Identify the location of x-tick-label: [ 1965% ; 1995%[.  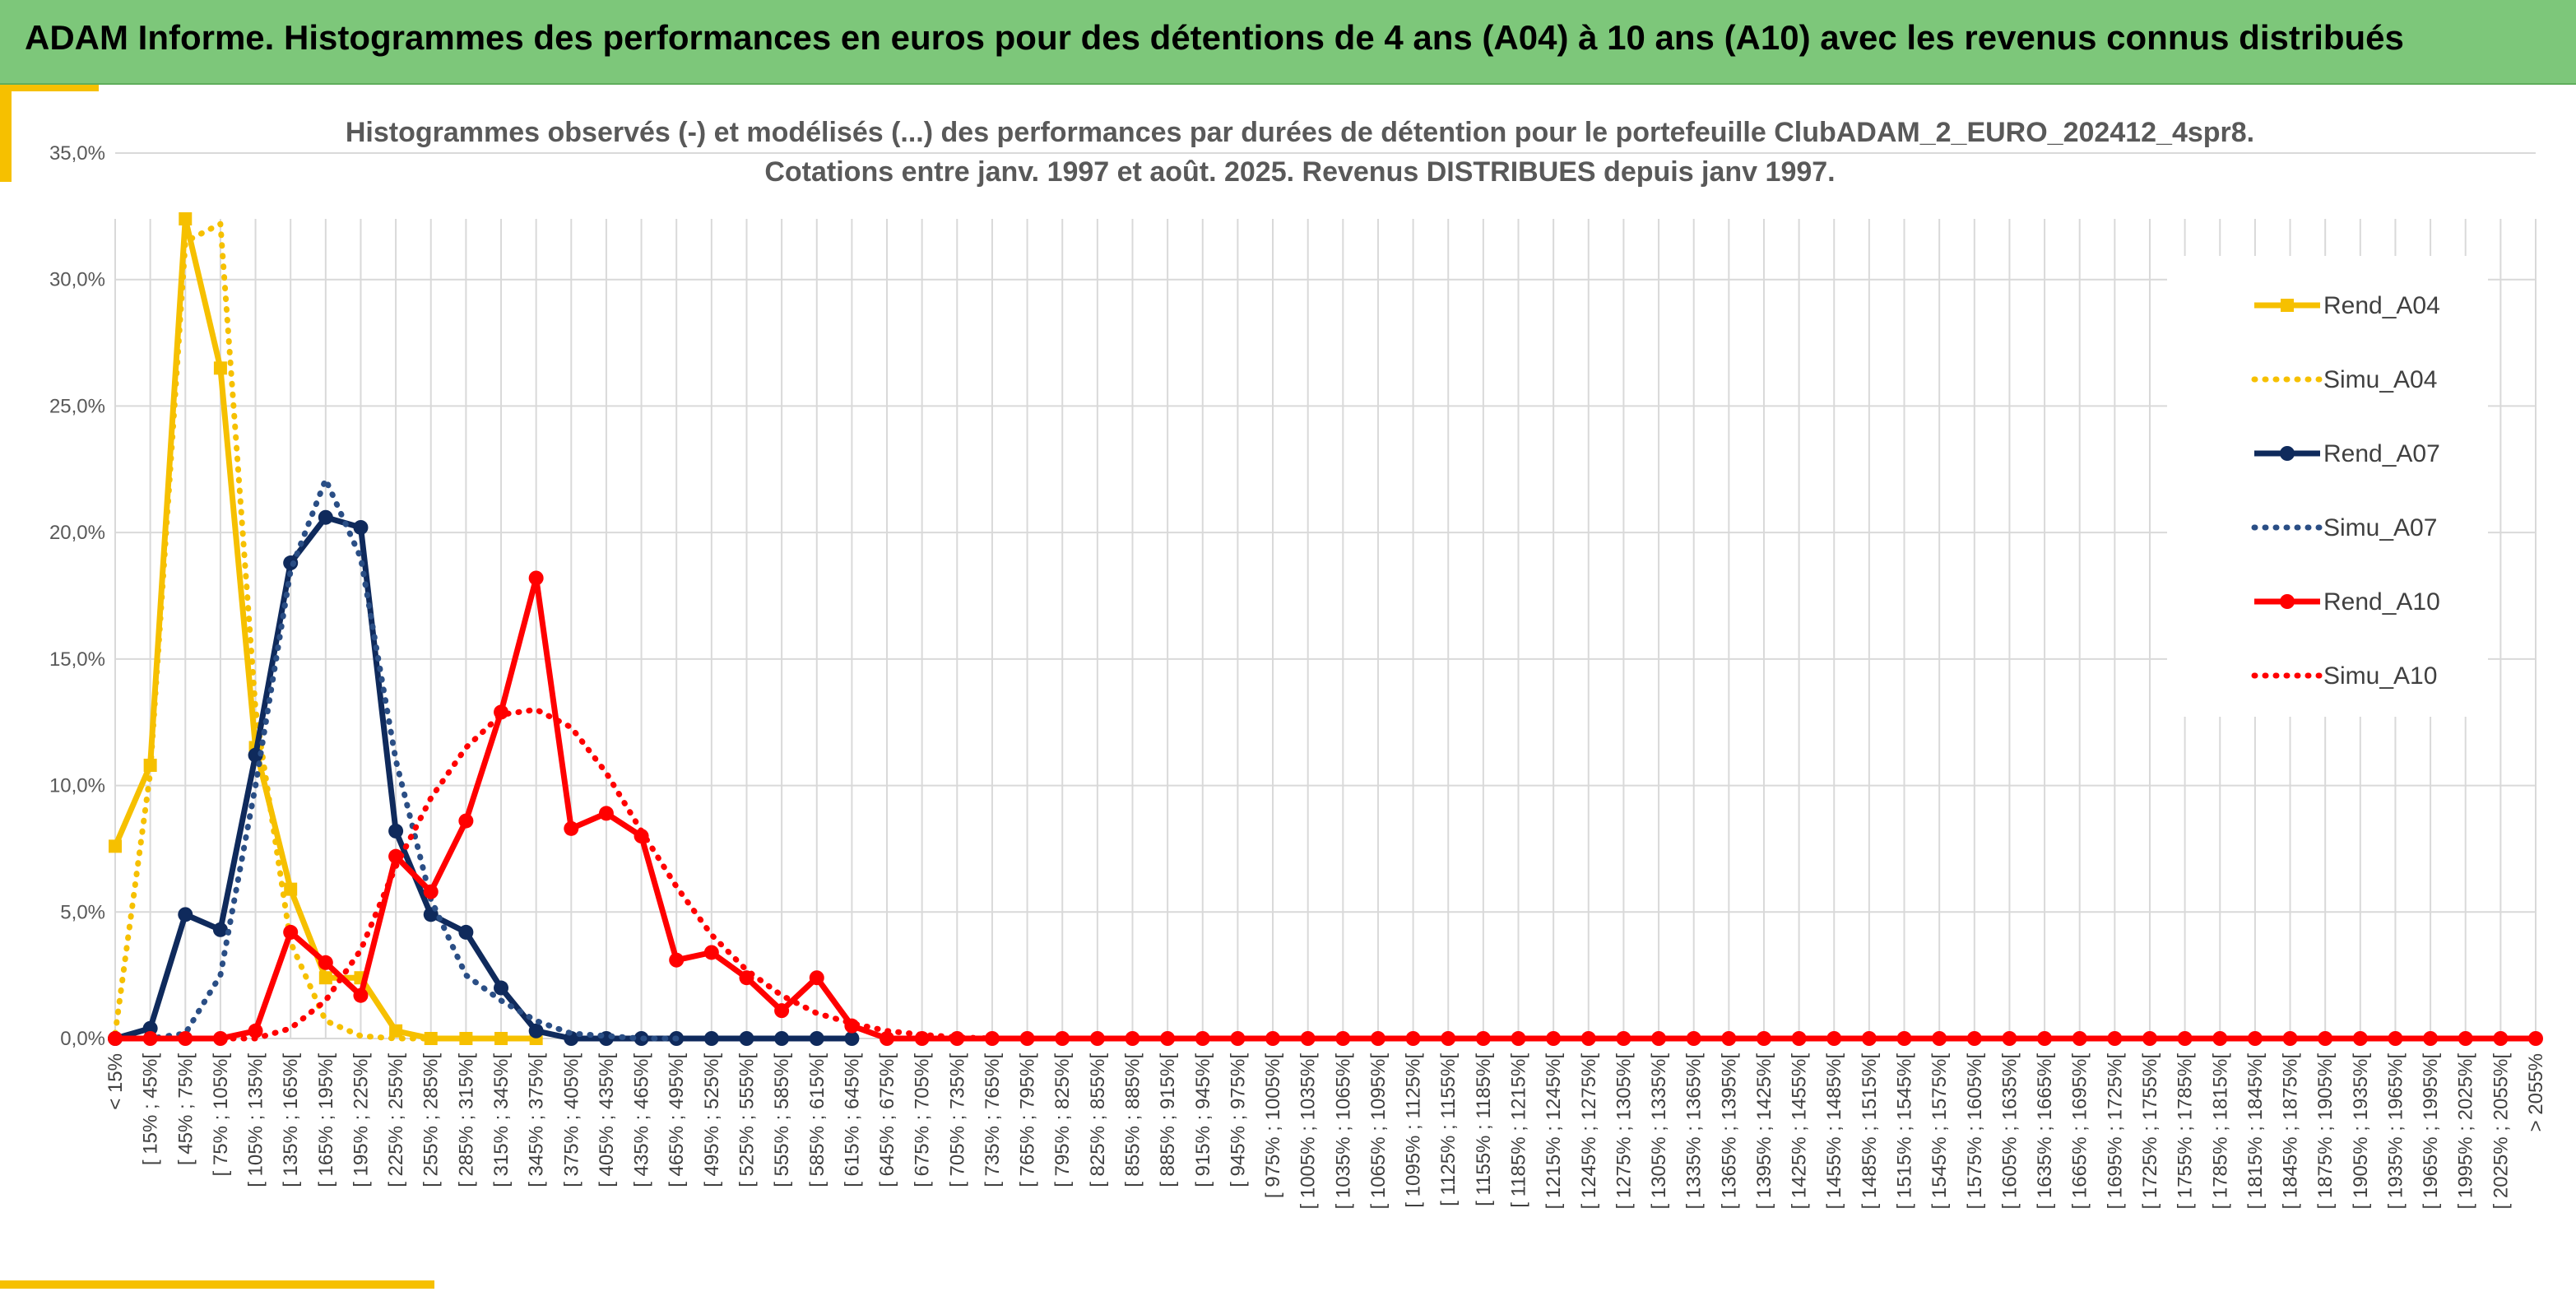
(2431, 1131).